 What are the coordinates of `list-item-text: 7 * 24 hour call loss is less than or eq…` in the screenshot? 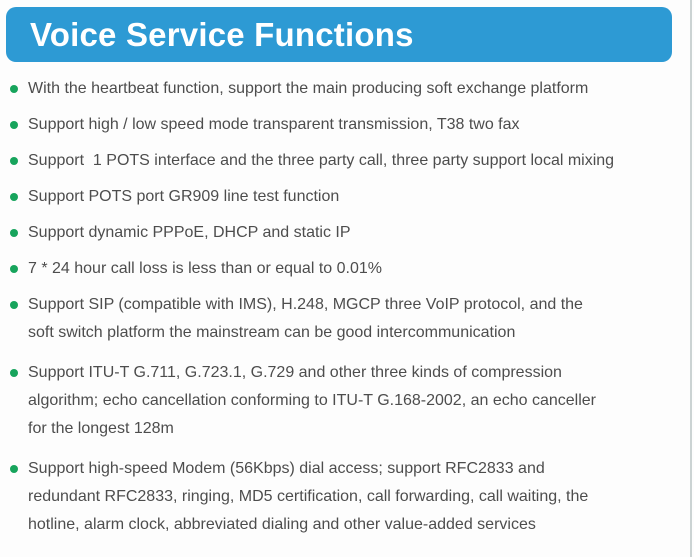 It's located at (205, 268).